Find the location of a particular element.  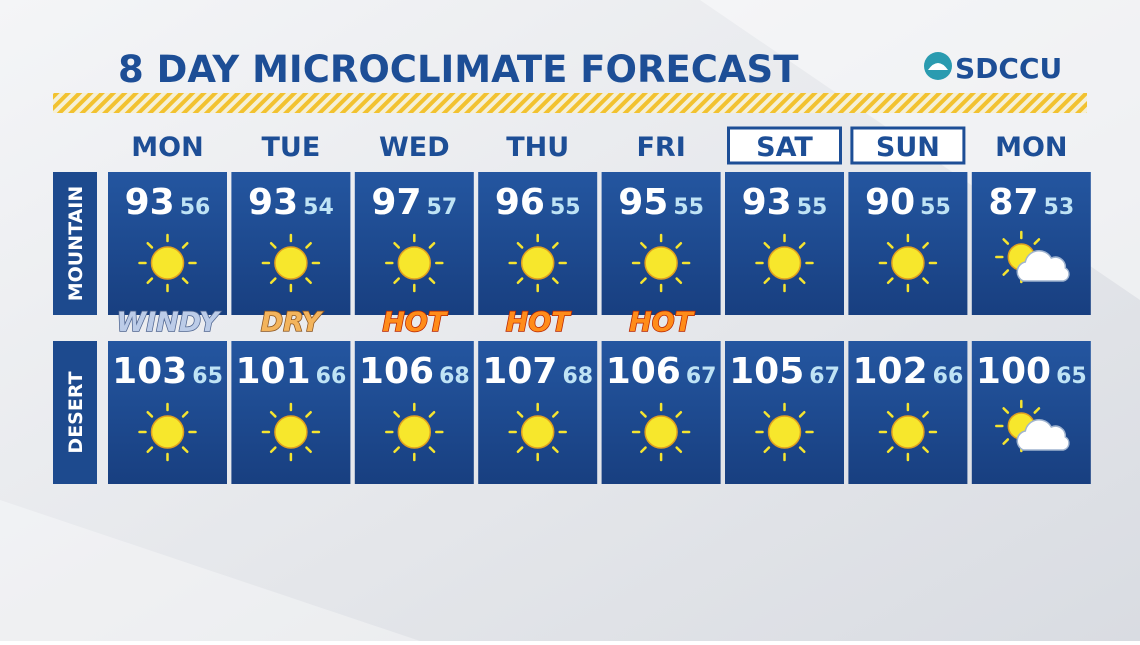

temperatures: 102 66 is located at coordinates (908, 371).